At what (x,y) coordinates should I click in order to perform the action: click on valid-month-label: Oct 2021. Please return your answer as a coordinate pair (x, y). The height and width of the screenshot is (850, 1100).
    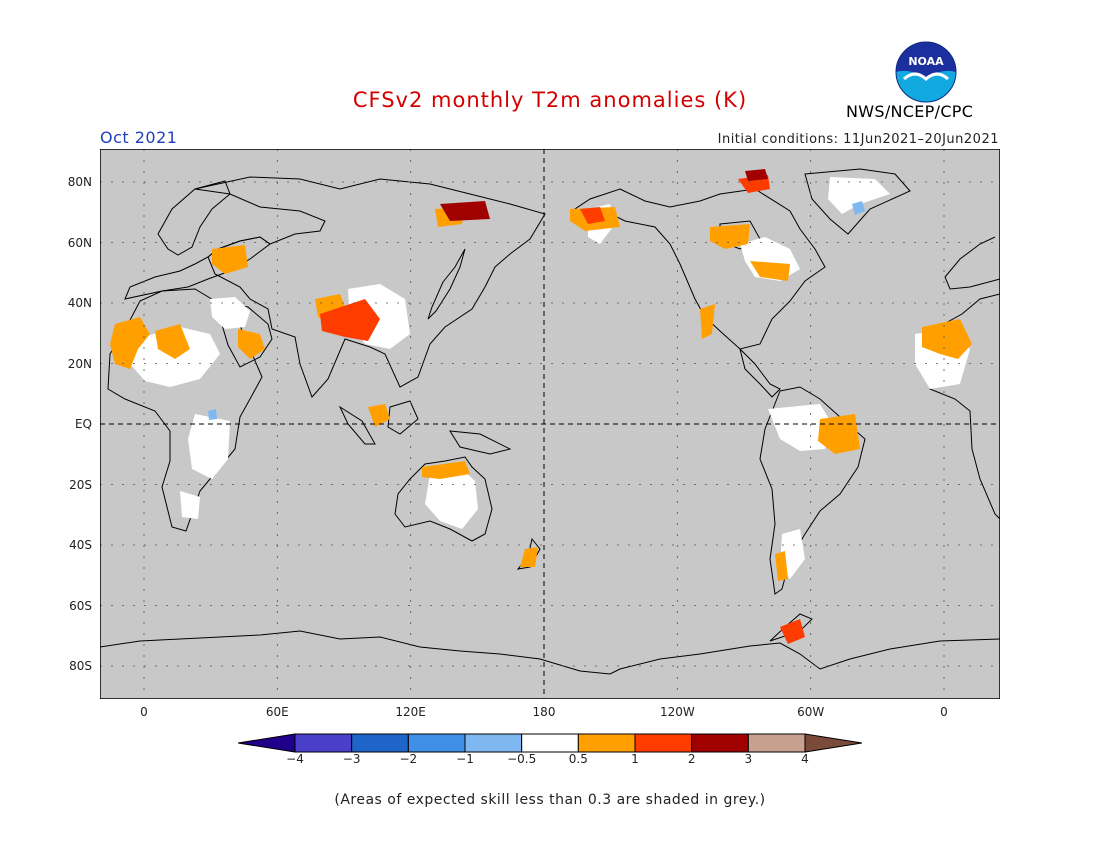
    Looking at the image, I should click on (139, 137).